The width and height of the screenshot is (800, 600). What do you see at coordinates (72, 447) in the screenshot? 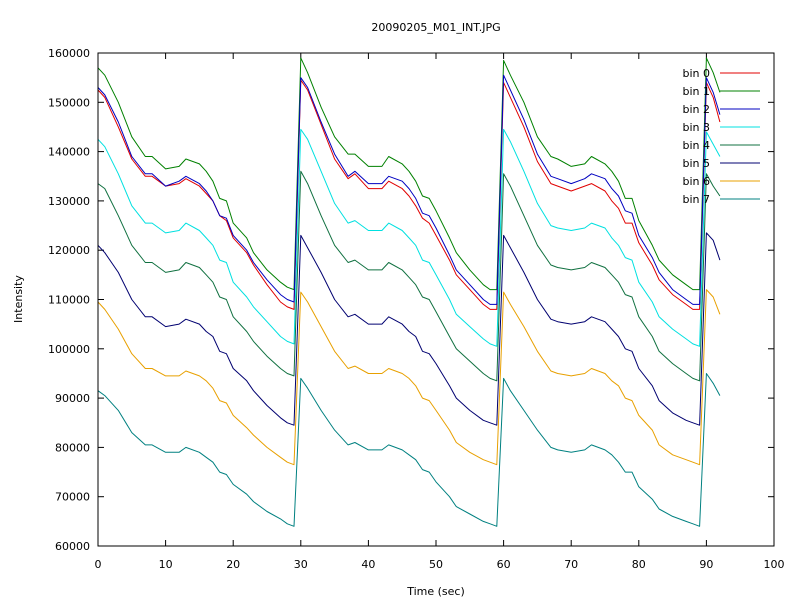
I see `y-tick-label: 80000` at bounding box center [72, 447].